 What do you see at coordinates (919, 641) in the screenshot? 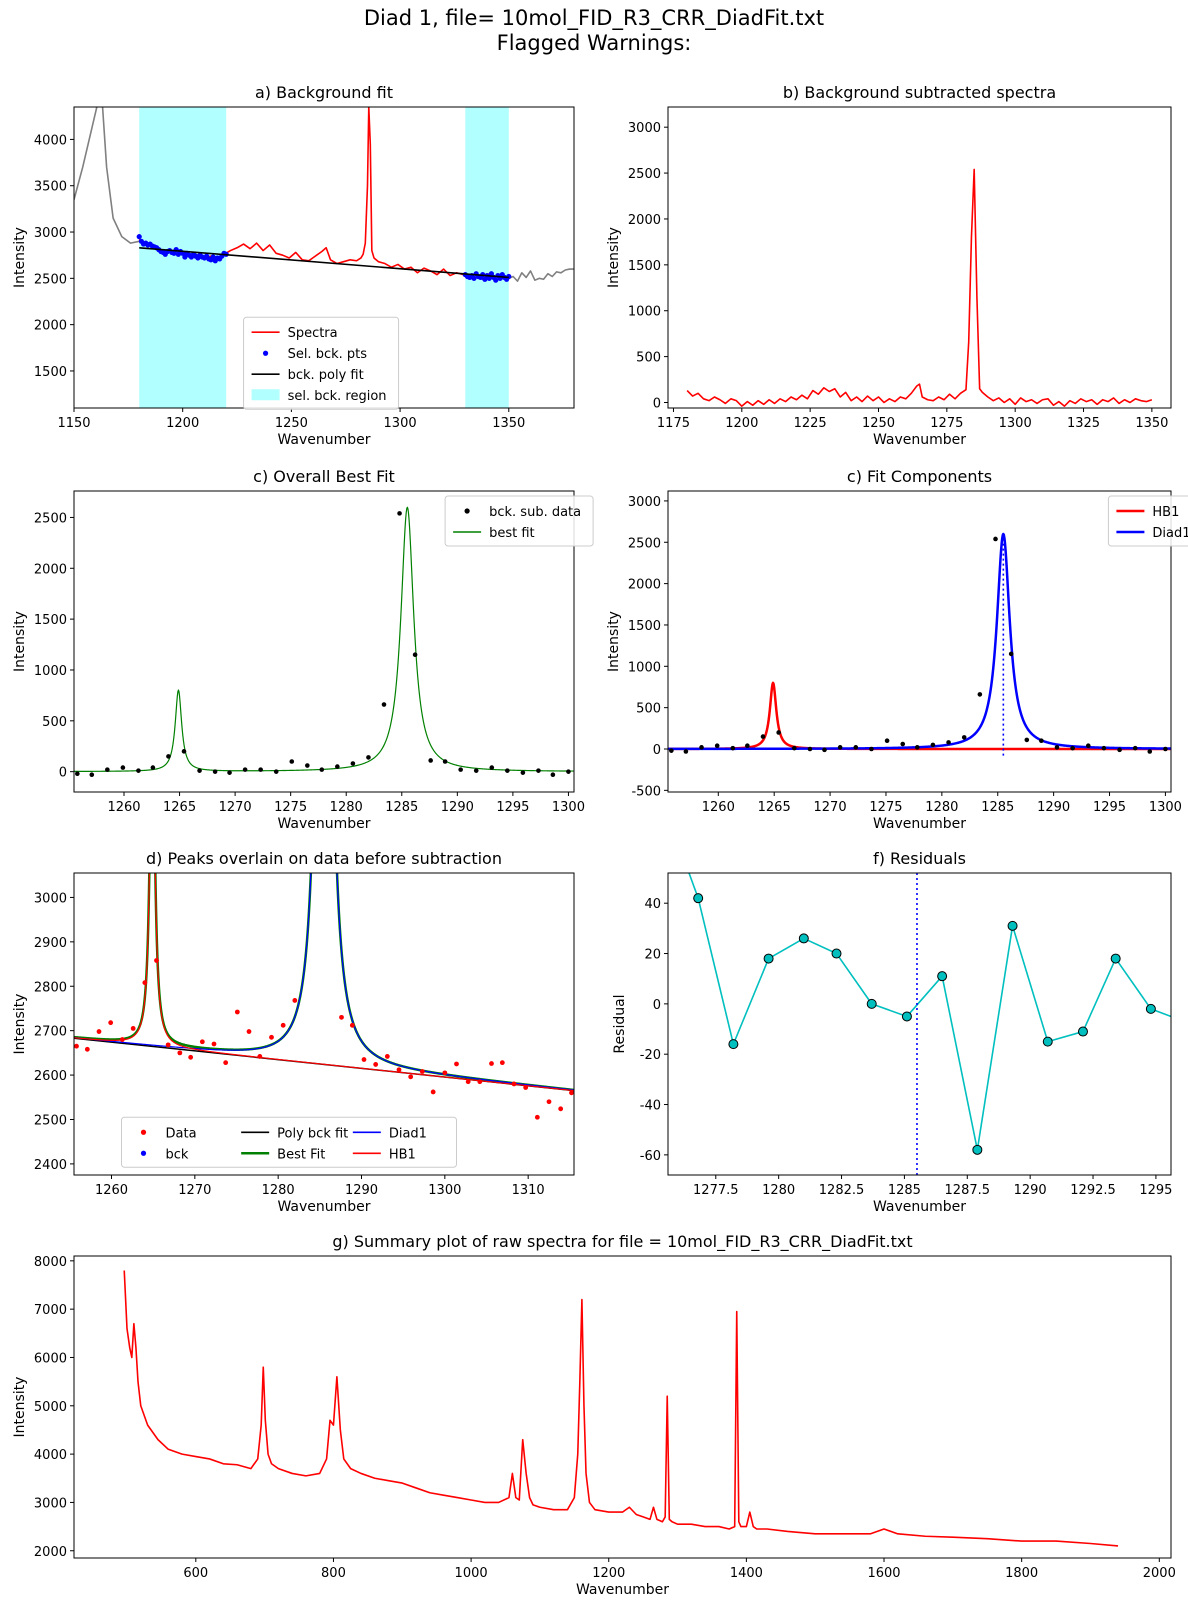
I see `diad1-component-line` at bounding box center [919, 641].